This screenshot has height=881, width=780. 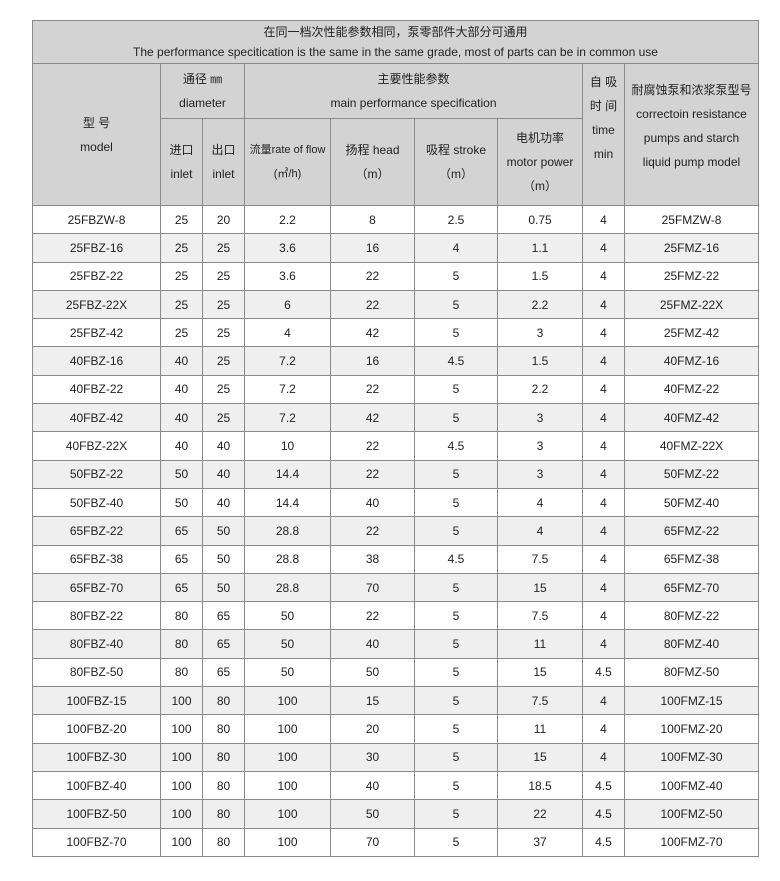 What do you see at coordinates (395, 672) in the screenshot?
I see `table-row: 80FBZ-50 80 65 50 50 5 15 4.5 80FMZ-50` at bounding box center [395, 672].